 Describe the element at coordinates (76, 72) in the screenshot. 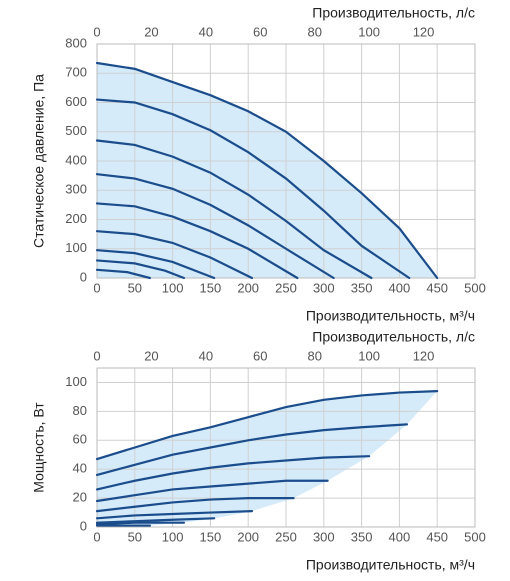

I see `y-tick-label: 700` at that location.